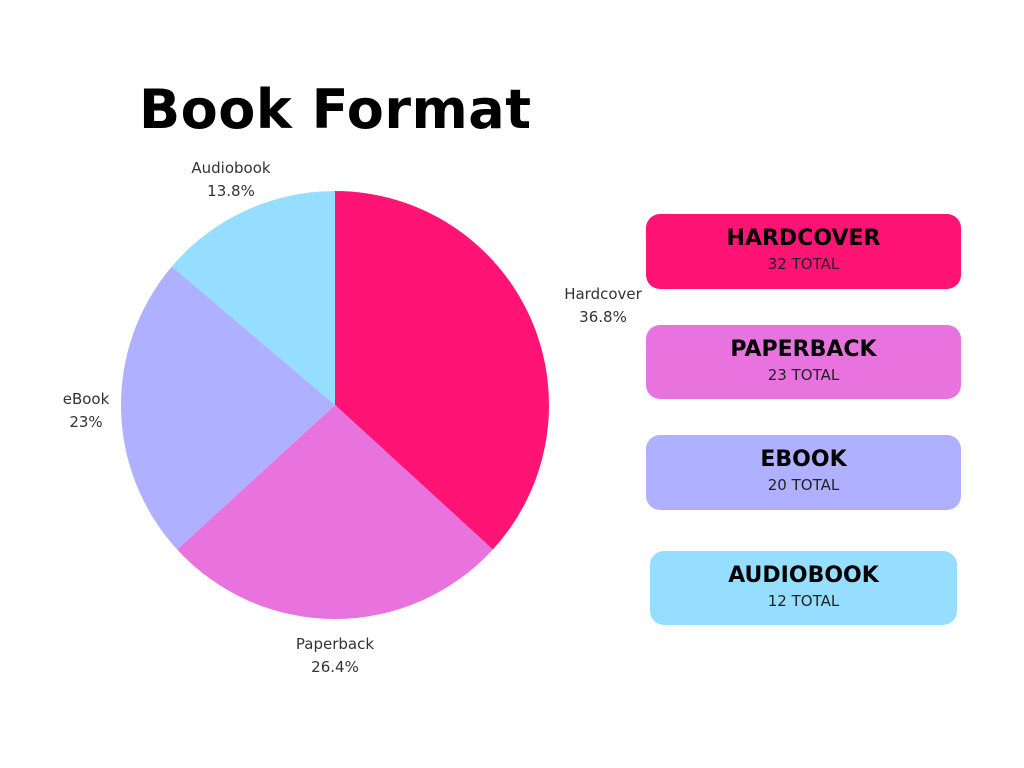 The image size is (1024, 768). What do you see at coordinates (803, 485) in the screenshot?
I see `card-total: 20 TOTAL` at bounding box center [803, 485].